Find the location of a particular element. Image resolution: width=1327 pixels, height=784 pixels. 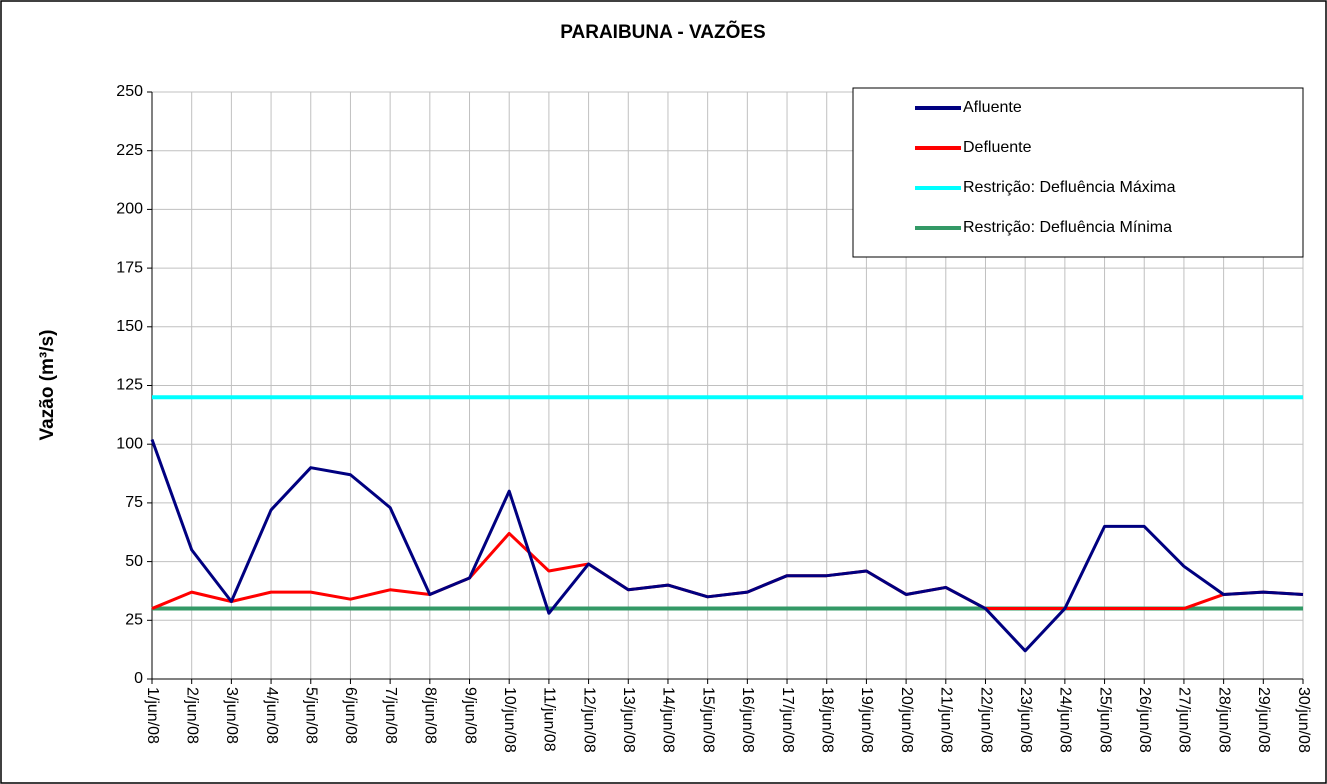

x-tick-label: 2/jun/08 is located at coordinates (191, 715).